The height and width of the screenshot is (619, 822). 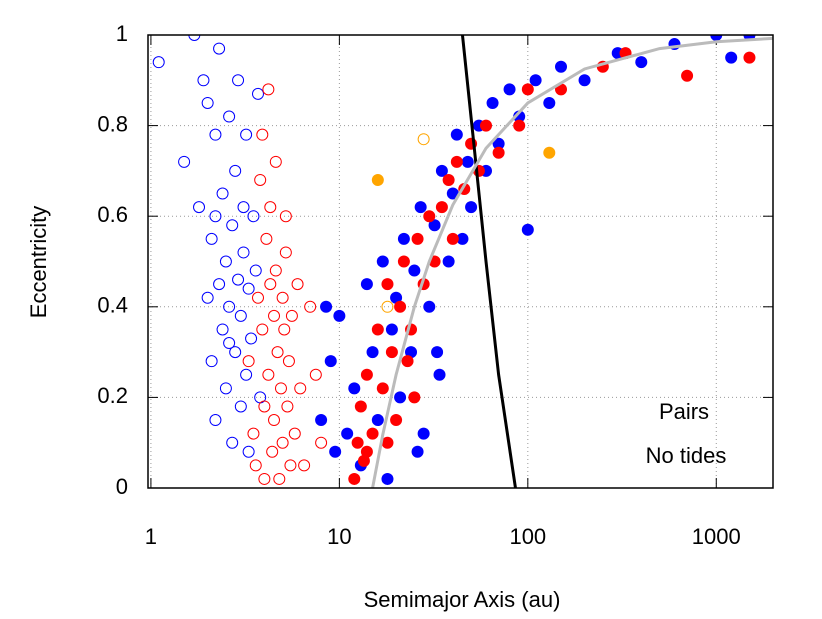 I want to click on annotation: No tides, so click(x=686, y=455).